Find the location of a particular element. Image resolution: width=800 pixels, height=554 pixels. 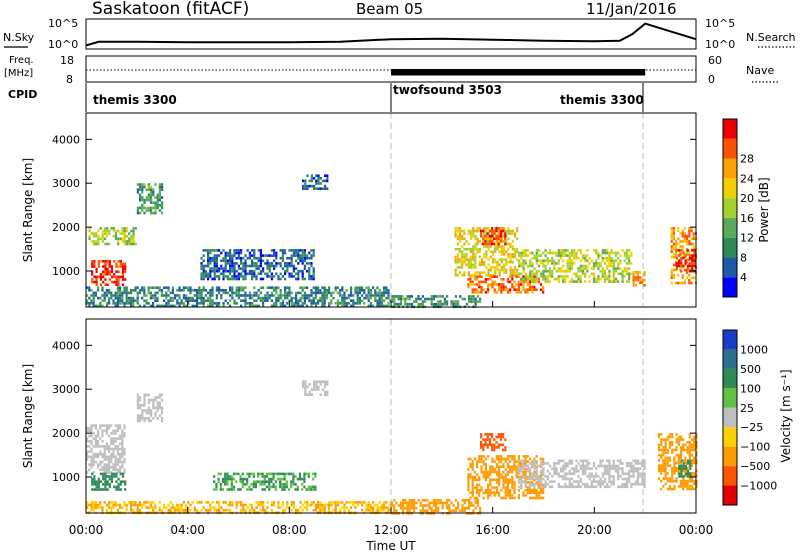

power-colorbar-label: 16 is located at coordinates (747, 218).